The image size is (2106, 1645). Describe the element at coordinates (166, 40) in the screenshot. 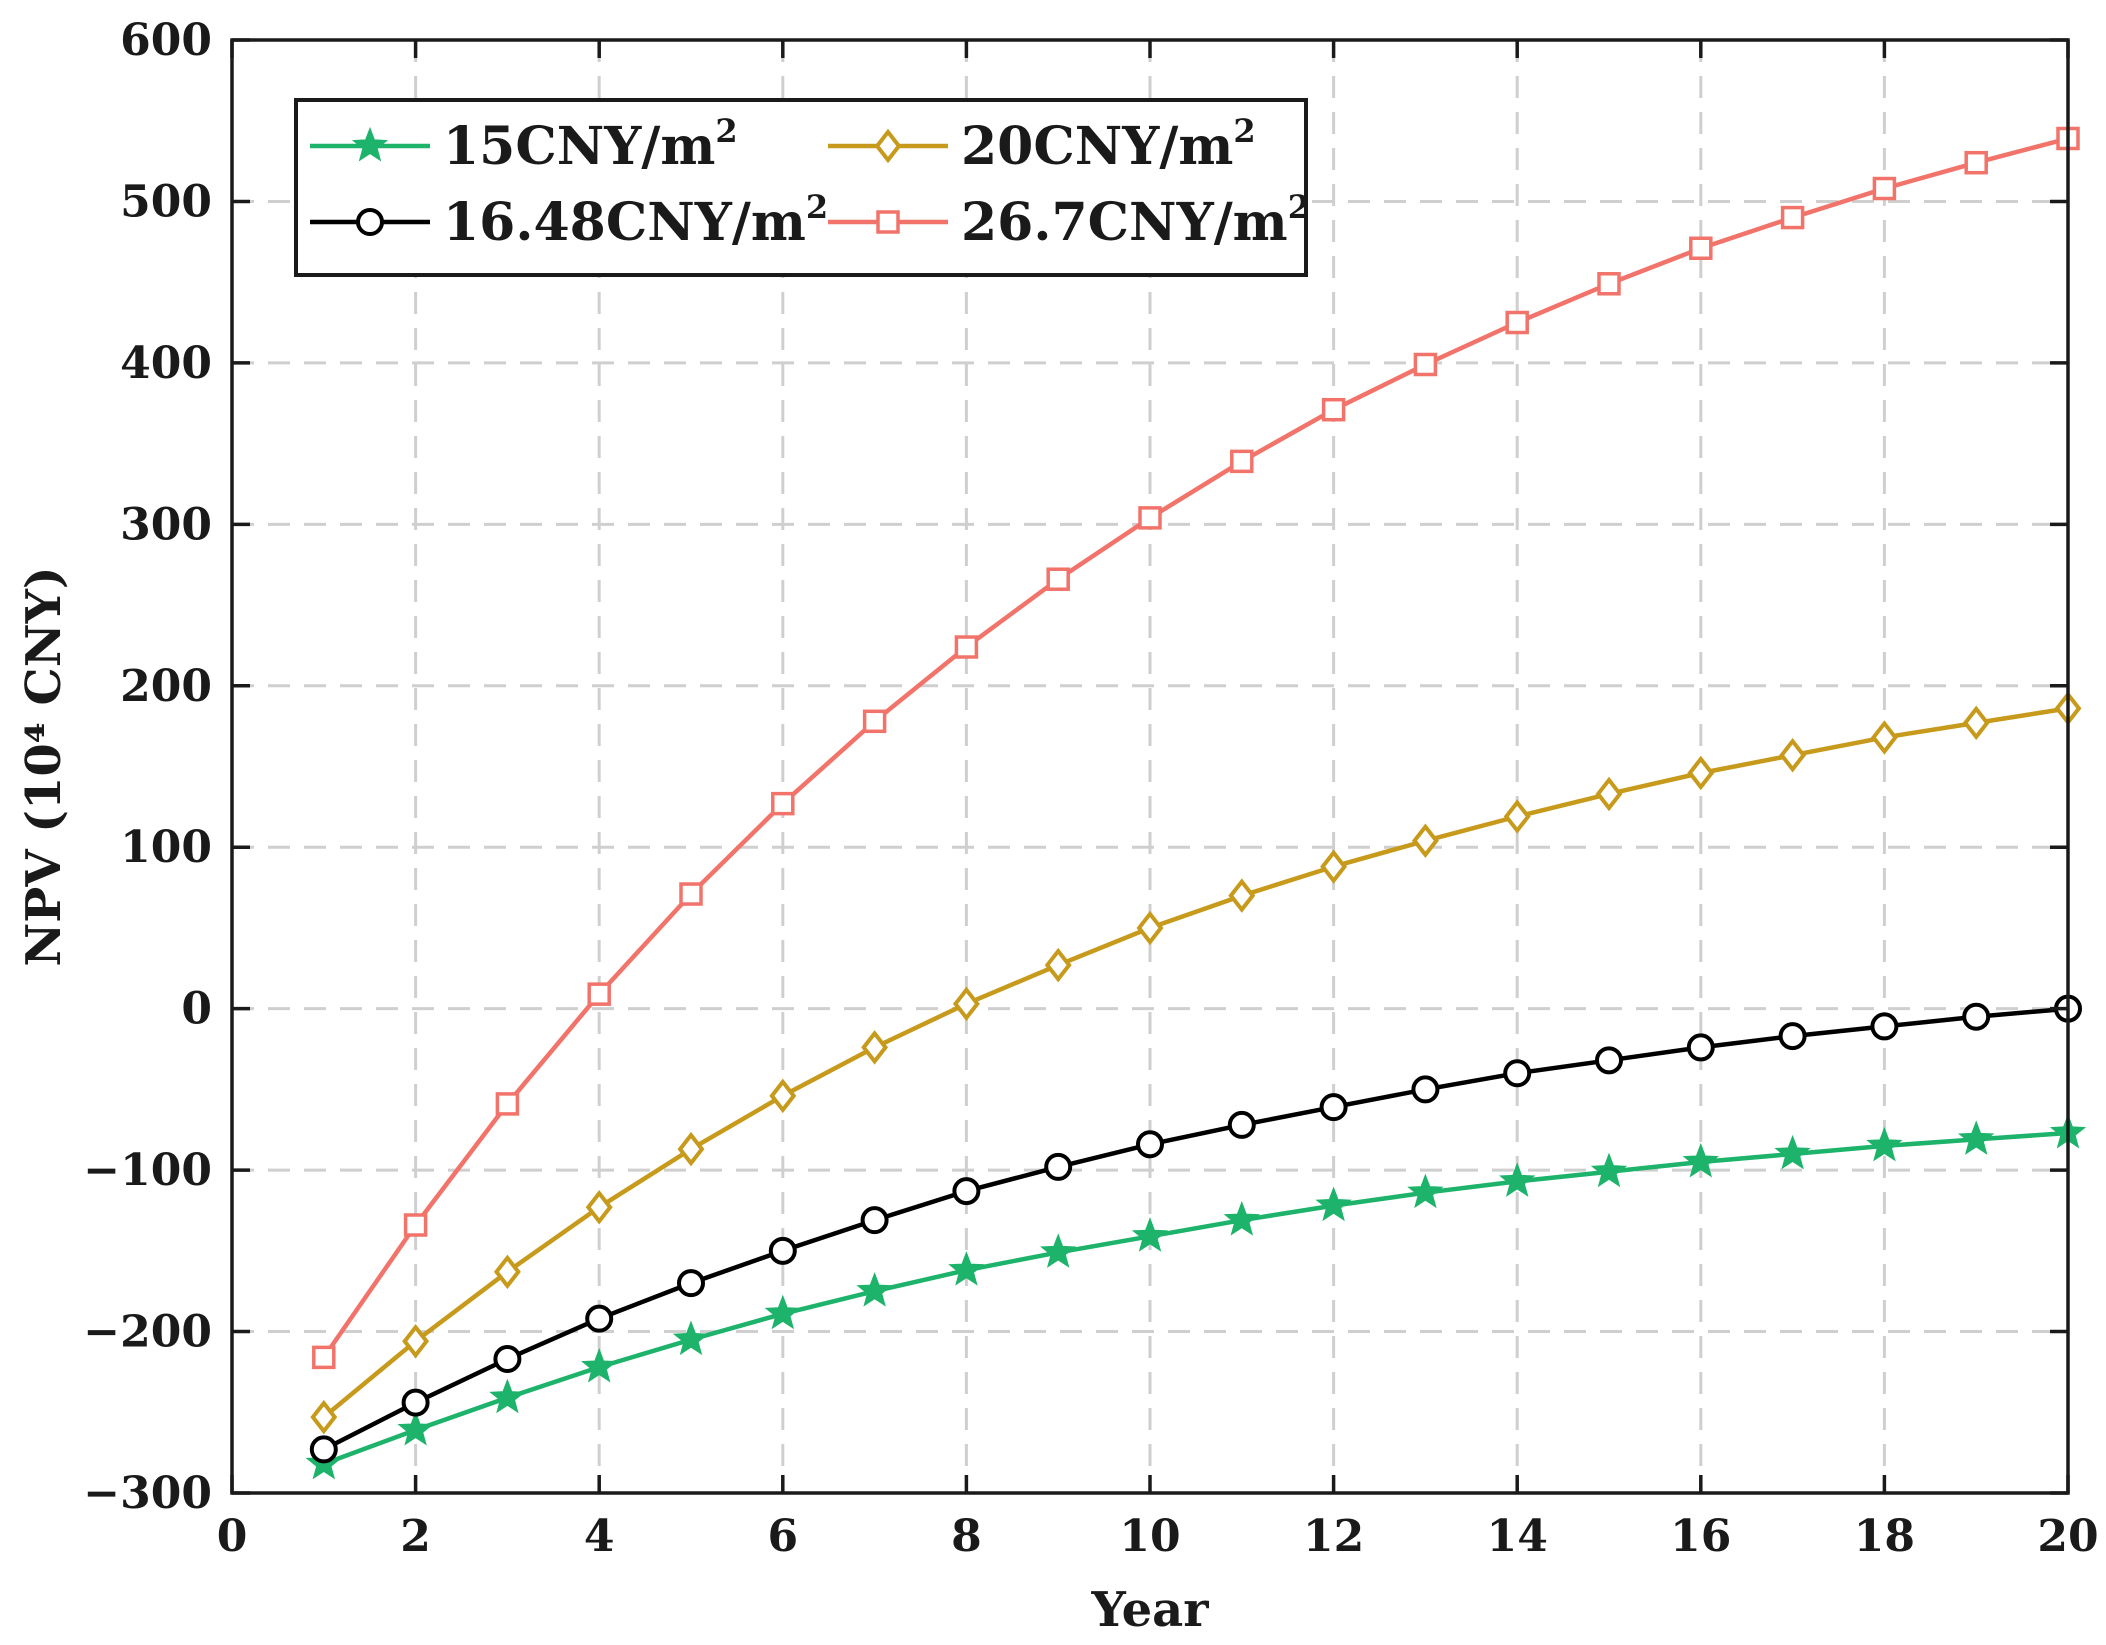

I see `y-tick-label: 600` at that location.